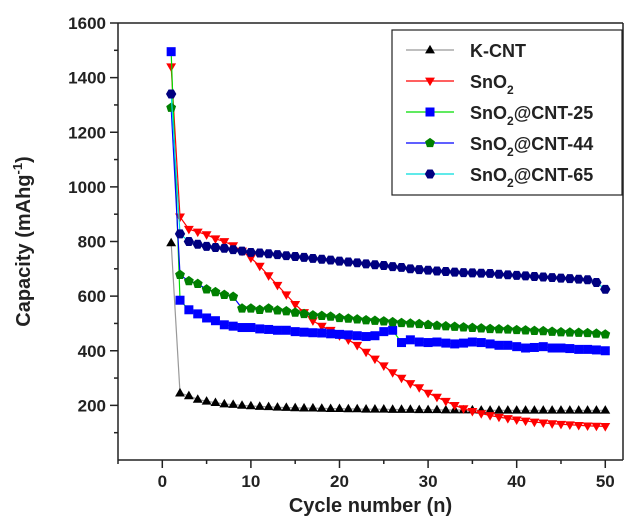 The height and width of the screenshot is (522, 635). I want to click on y-axis-title-sup: -1, so click(17, 169).